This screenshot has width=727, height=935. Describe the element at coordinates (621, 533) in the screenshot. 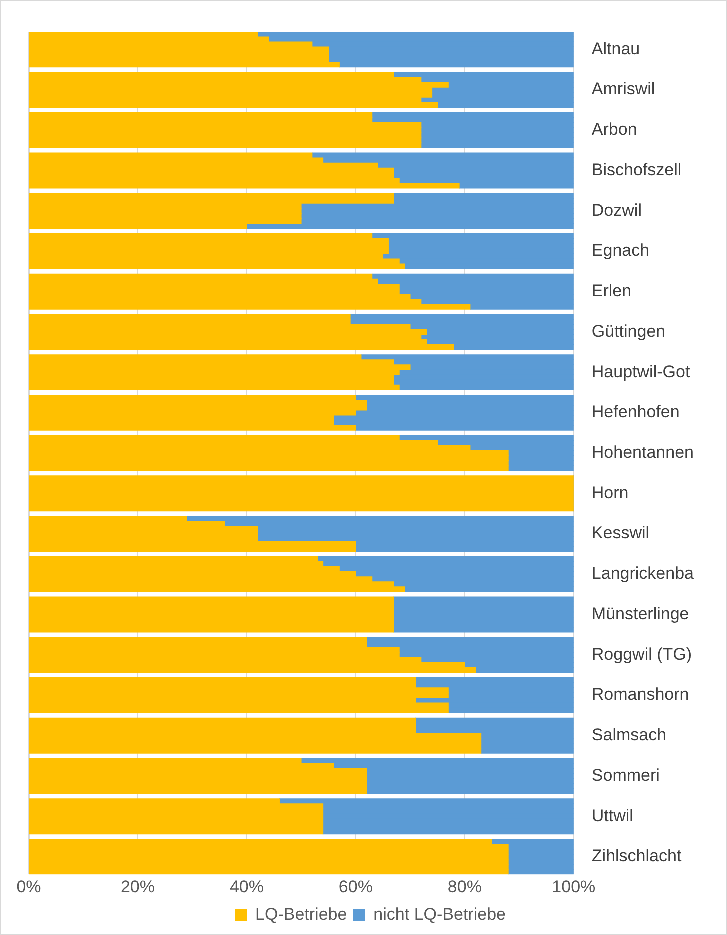

I see `y-tick-label: Kesswil` at that location.